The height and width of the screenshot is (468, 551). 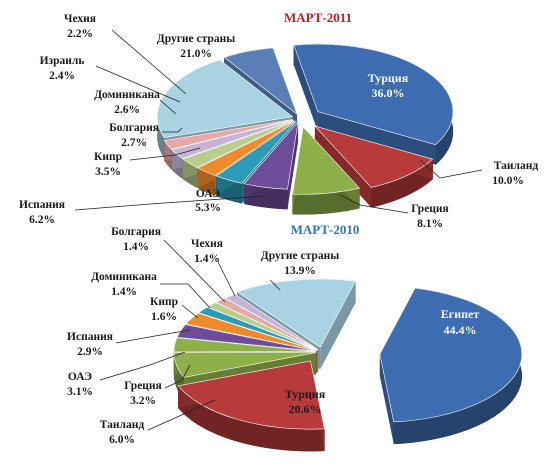 What do you see at coordinates (168, 107) in the screenshot?
I see `leader-2011-dominicana` at bounding box center [168, 107].